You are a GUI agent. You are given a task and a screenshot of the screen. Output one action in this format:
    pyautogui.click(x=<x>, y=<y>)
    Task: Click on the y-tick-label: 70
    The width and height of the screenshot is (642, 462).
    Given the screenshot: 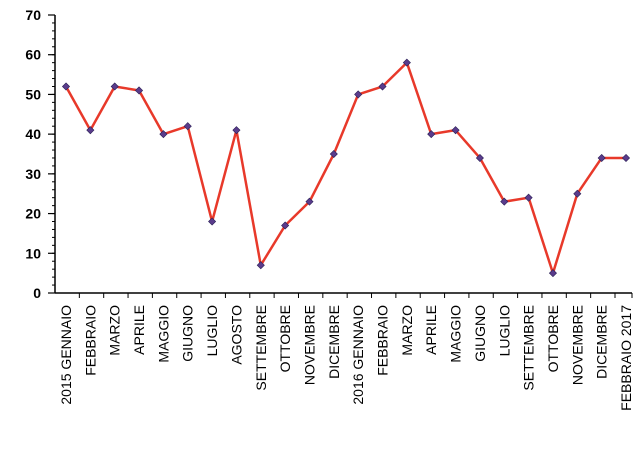 What is the action you would take?
    pyautogui.click(x=33, y=15)
    